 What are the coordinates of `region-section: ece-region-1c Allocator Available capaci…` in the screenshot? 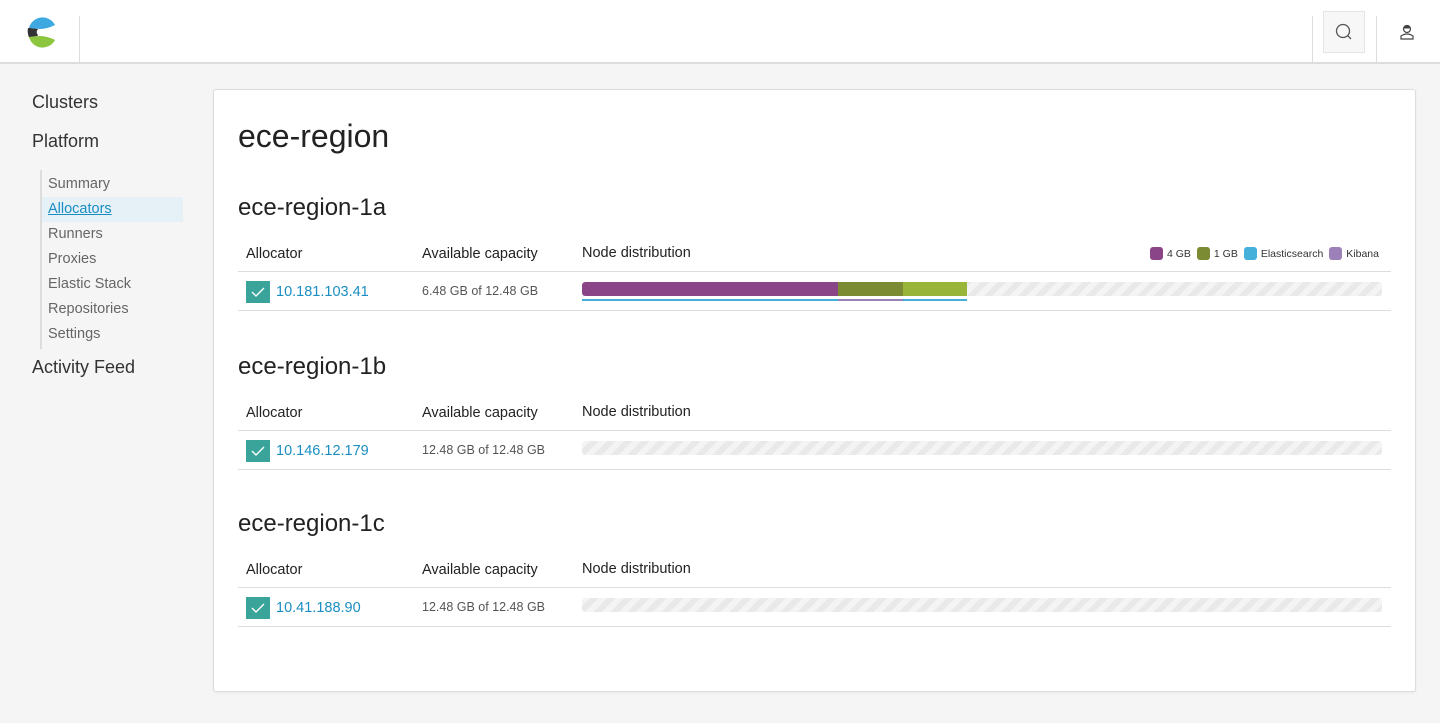 It's located at (814, 568).